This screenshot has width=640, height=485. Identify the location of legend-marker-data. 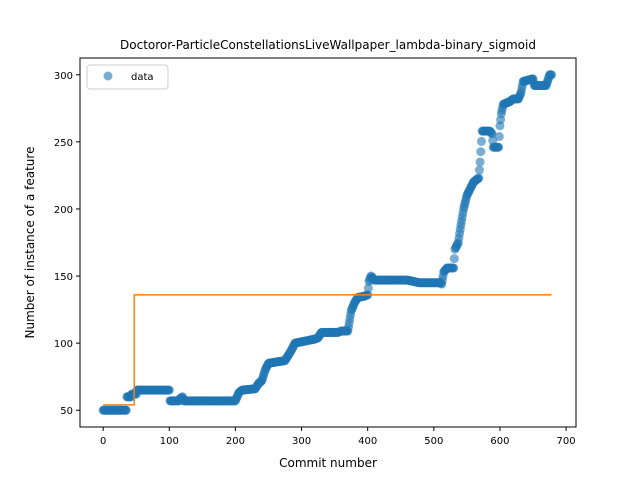
(108, 76).